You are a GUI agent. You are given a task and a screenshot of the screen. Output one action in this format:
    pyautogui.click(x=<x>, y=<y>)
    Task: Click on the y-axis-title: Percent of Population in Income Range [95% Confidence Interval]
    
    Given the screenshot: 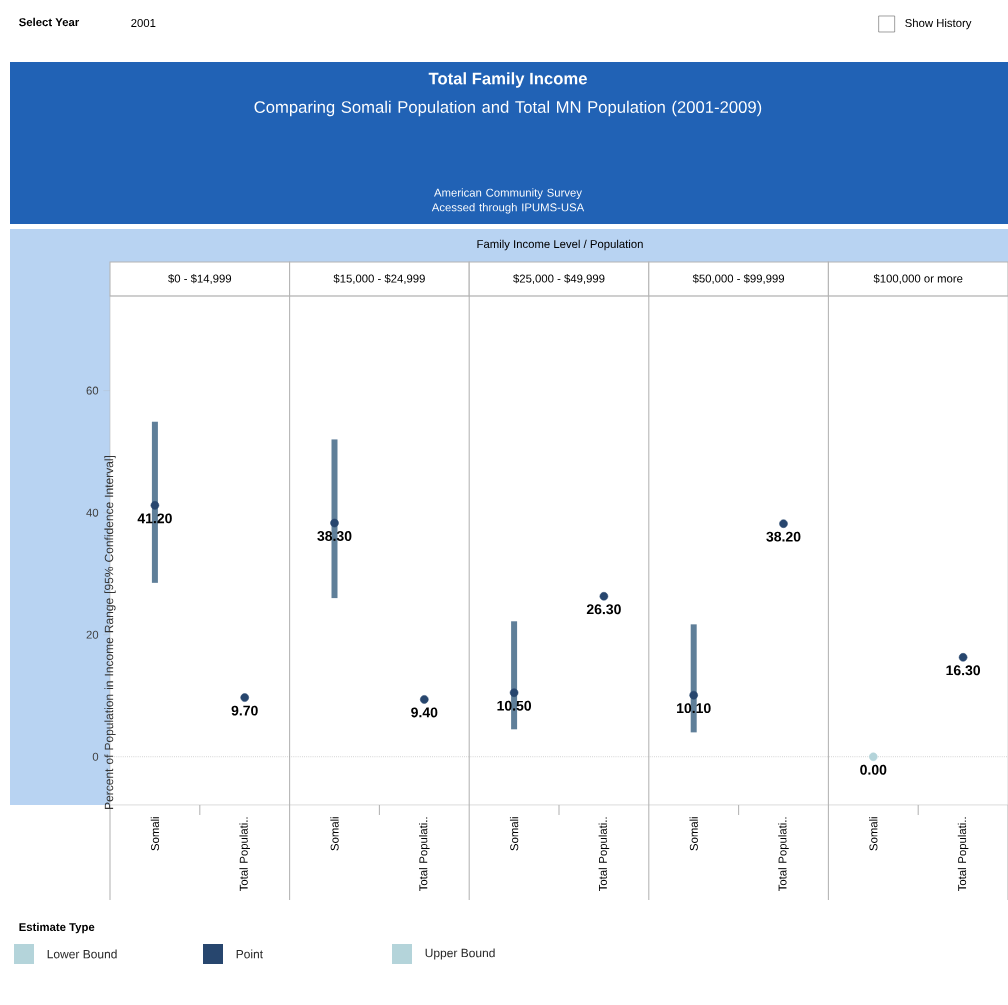 What is the action you would take?
    pyautogui.click(x=110, y=632)
    